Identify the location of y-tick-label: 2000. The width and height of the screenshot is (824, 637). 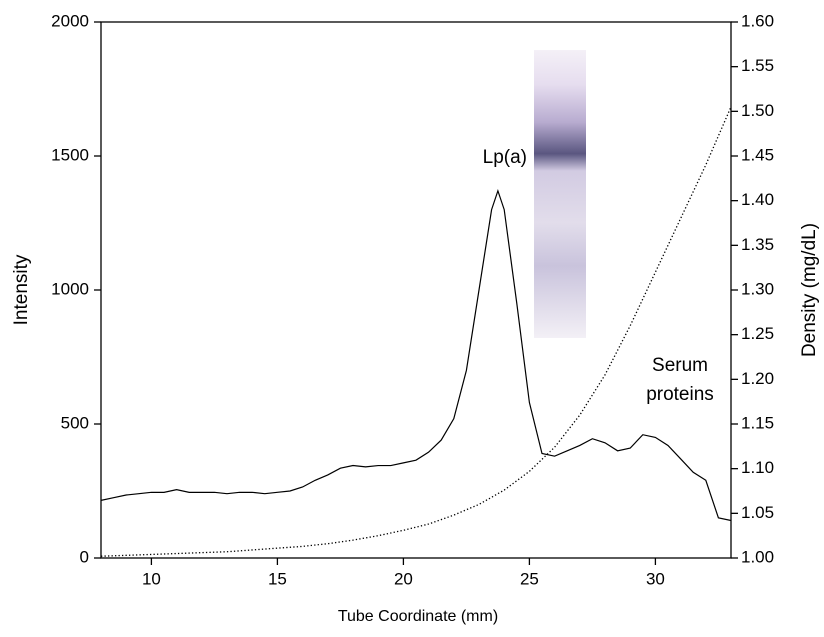
(70, 20).